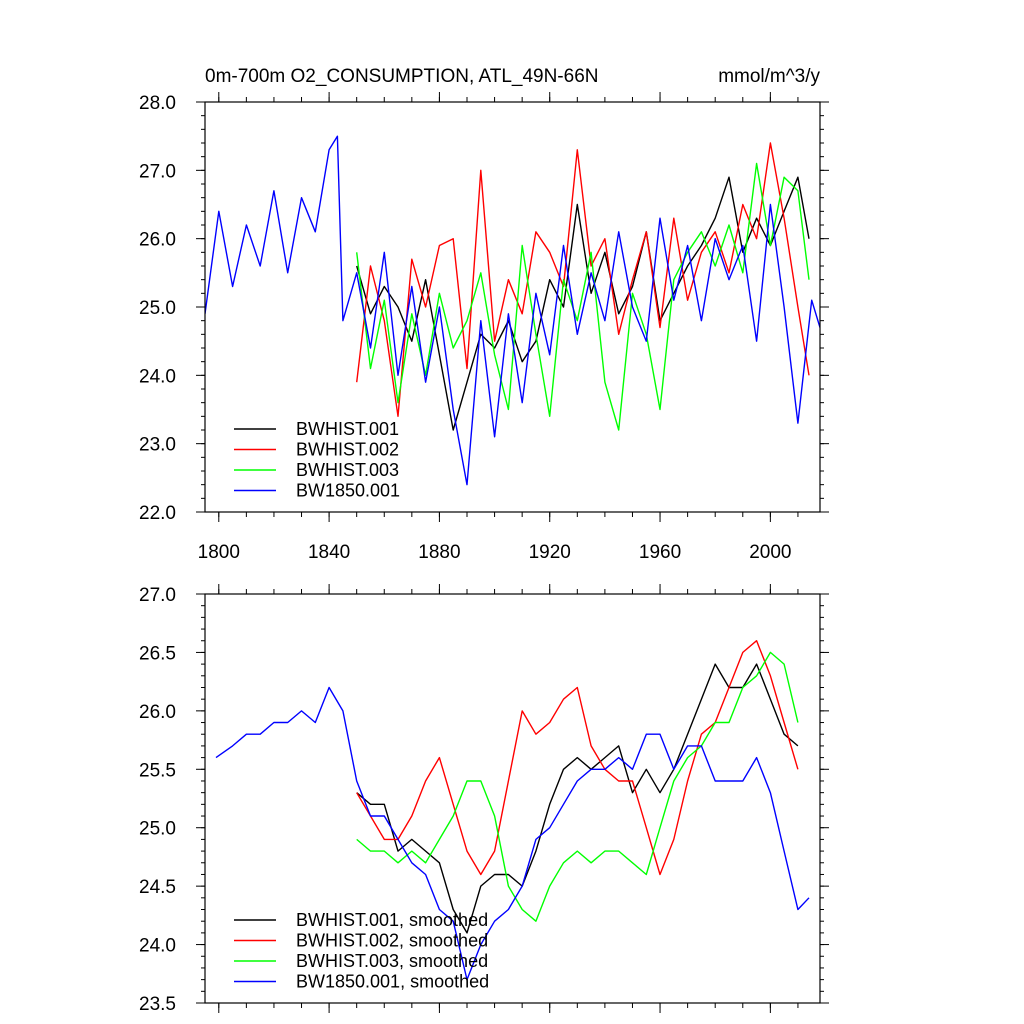 This screenshot has width=1024, height=1024. Describe the element at coordinates (347, 450) in the screenshot. I see `legend-label: BWHIST.002` at that location.